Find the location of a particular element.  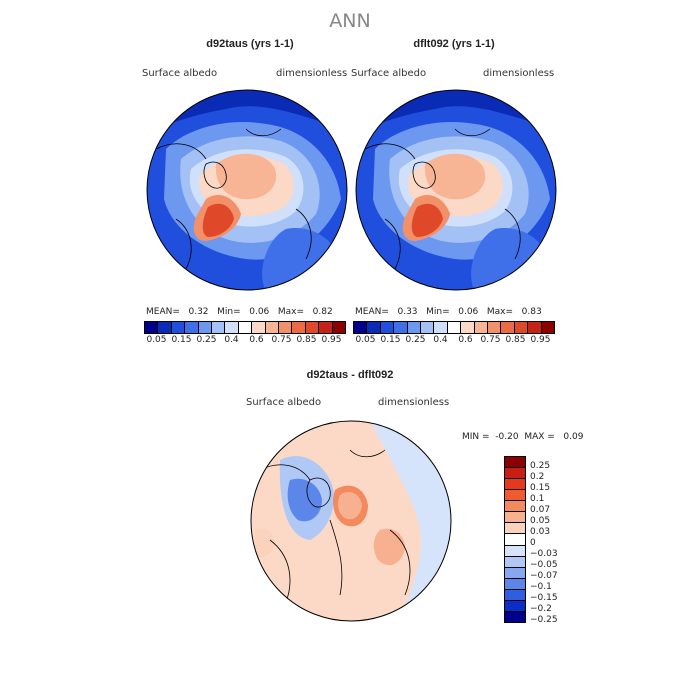

panel-1-variable-label: Surface albedo is located at coordinates (180, 73).